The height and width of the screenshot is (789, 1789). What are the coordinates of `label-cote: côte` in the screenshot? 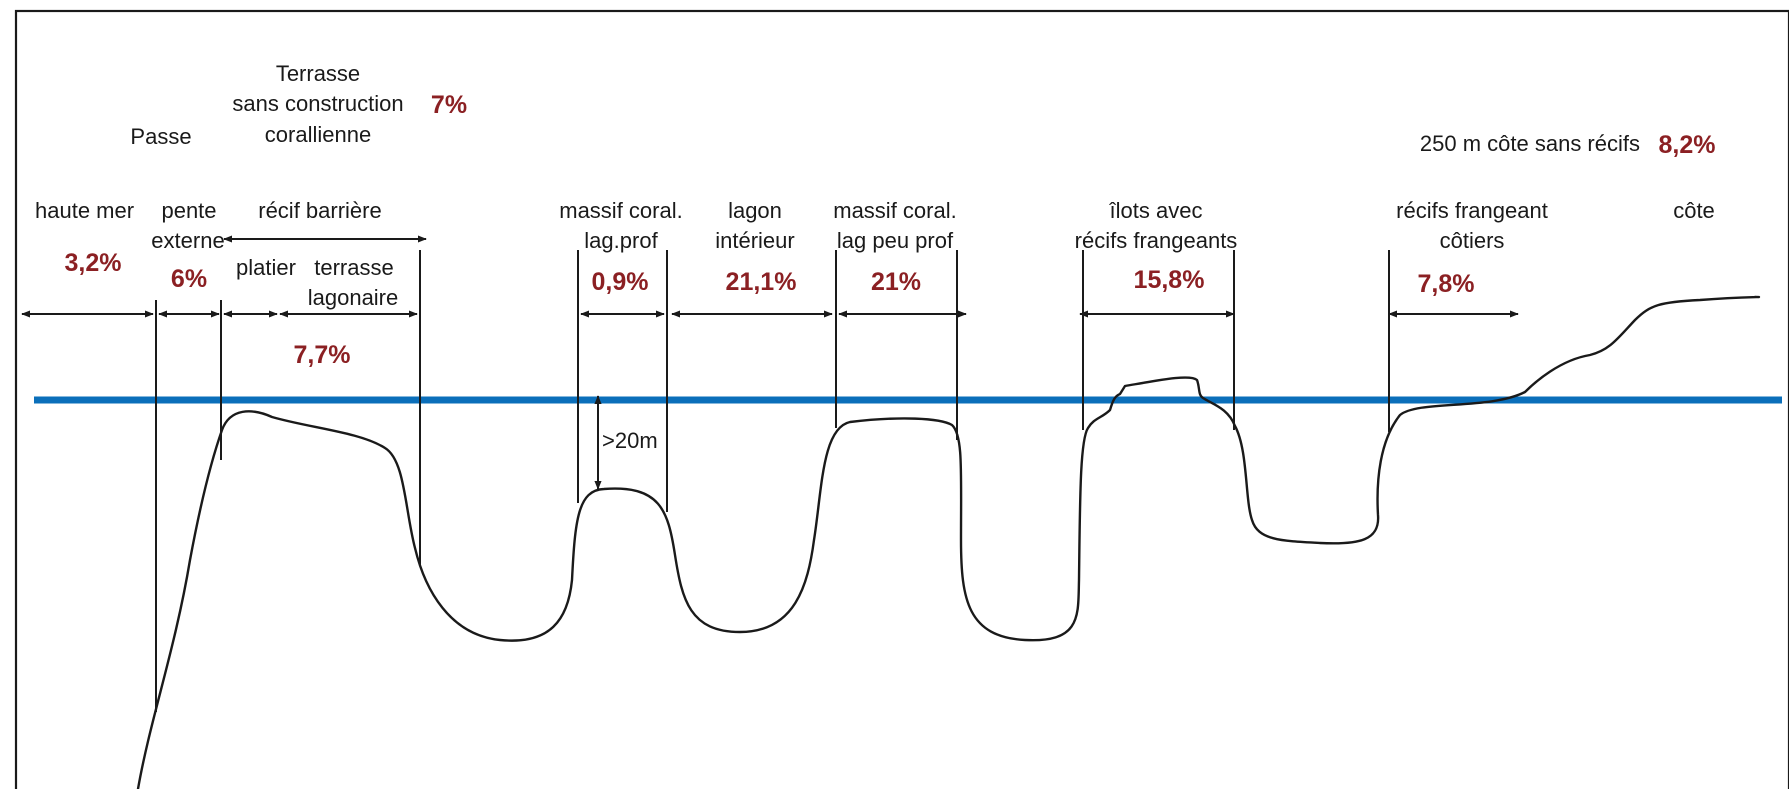 It's located at (1694, 210).